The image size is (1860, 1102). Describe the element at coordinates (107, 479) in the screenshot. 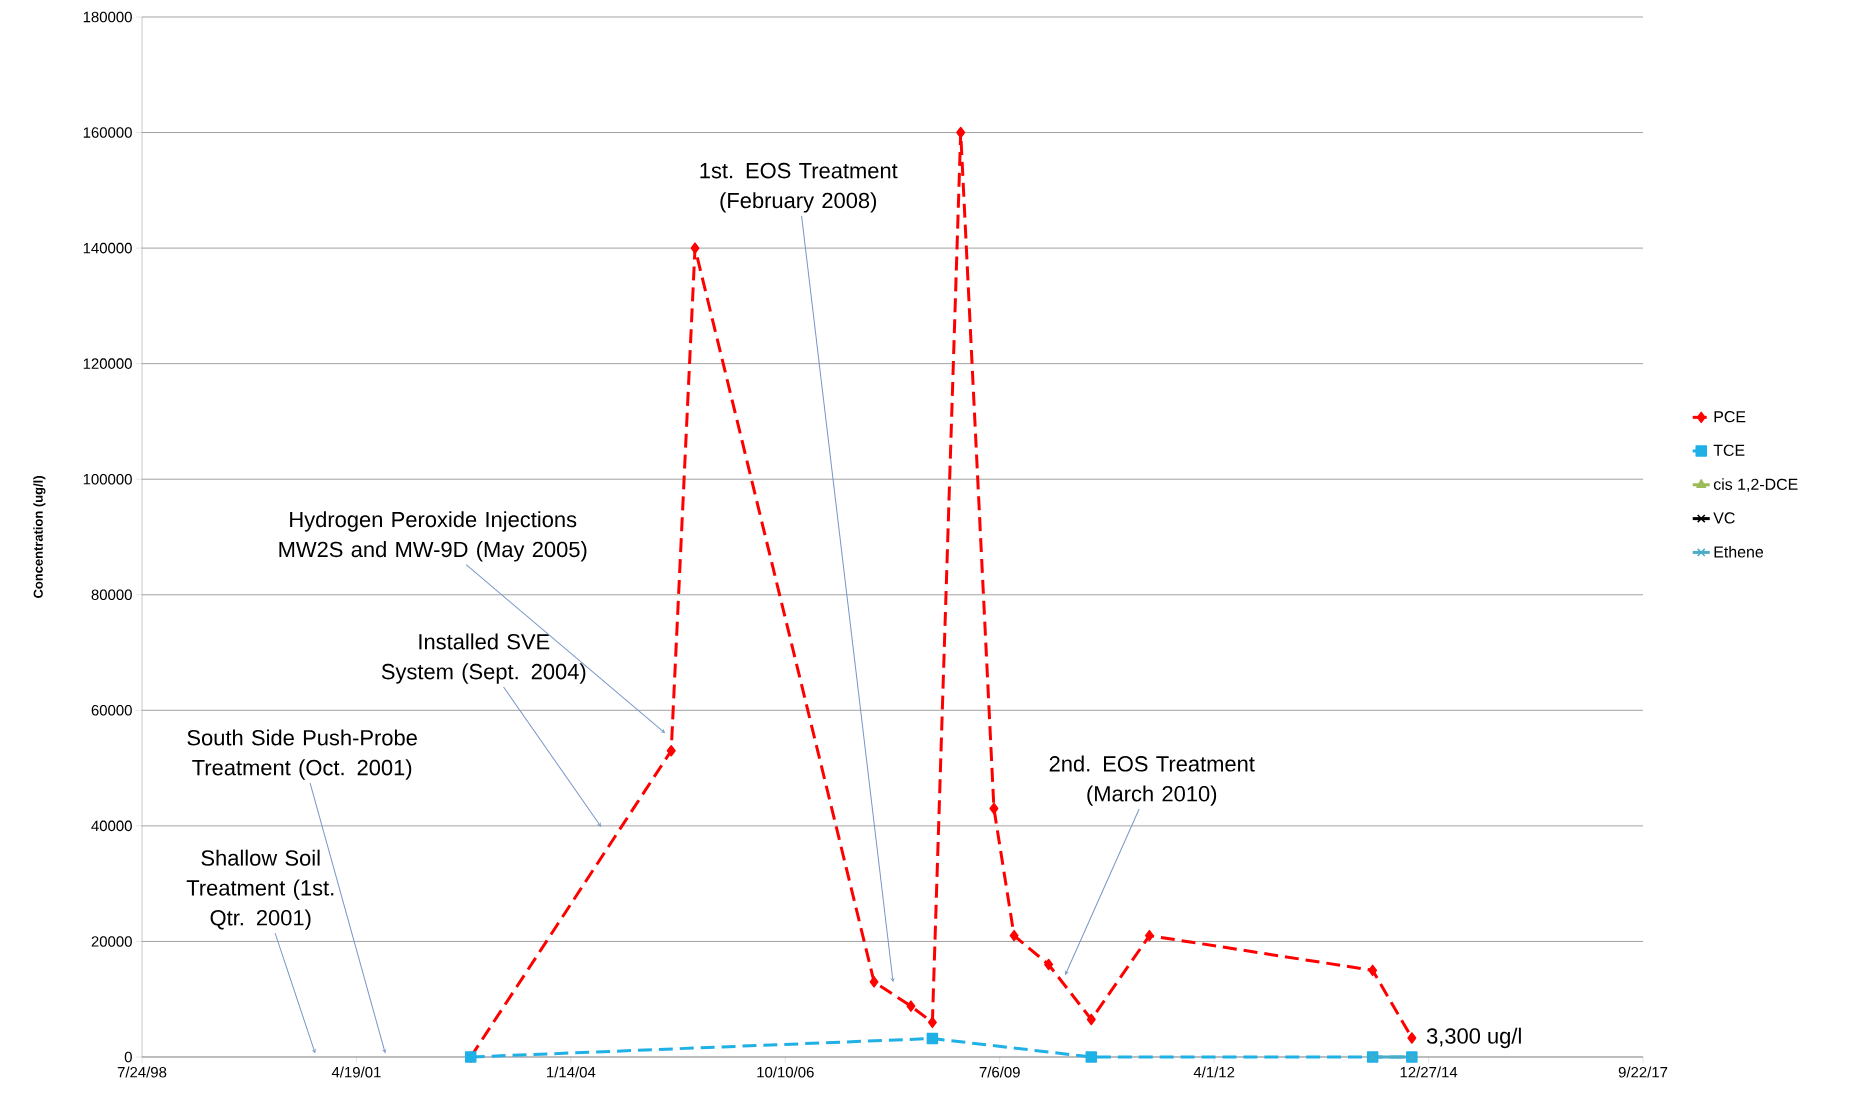

I see `y-tick-label: 100000` at that location.